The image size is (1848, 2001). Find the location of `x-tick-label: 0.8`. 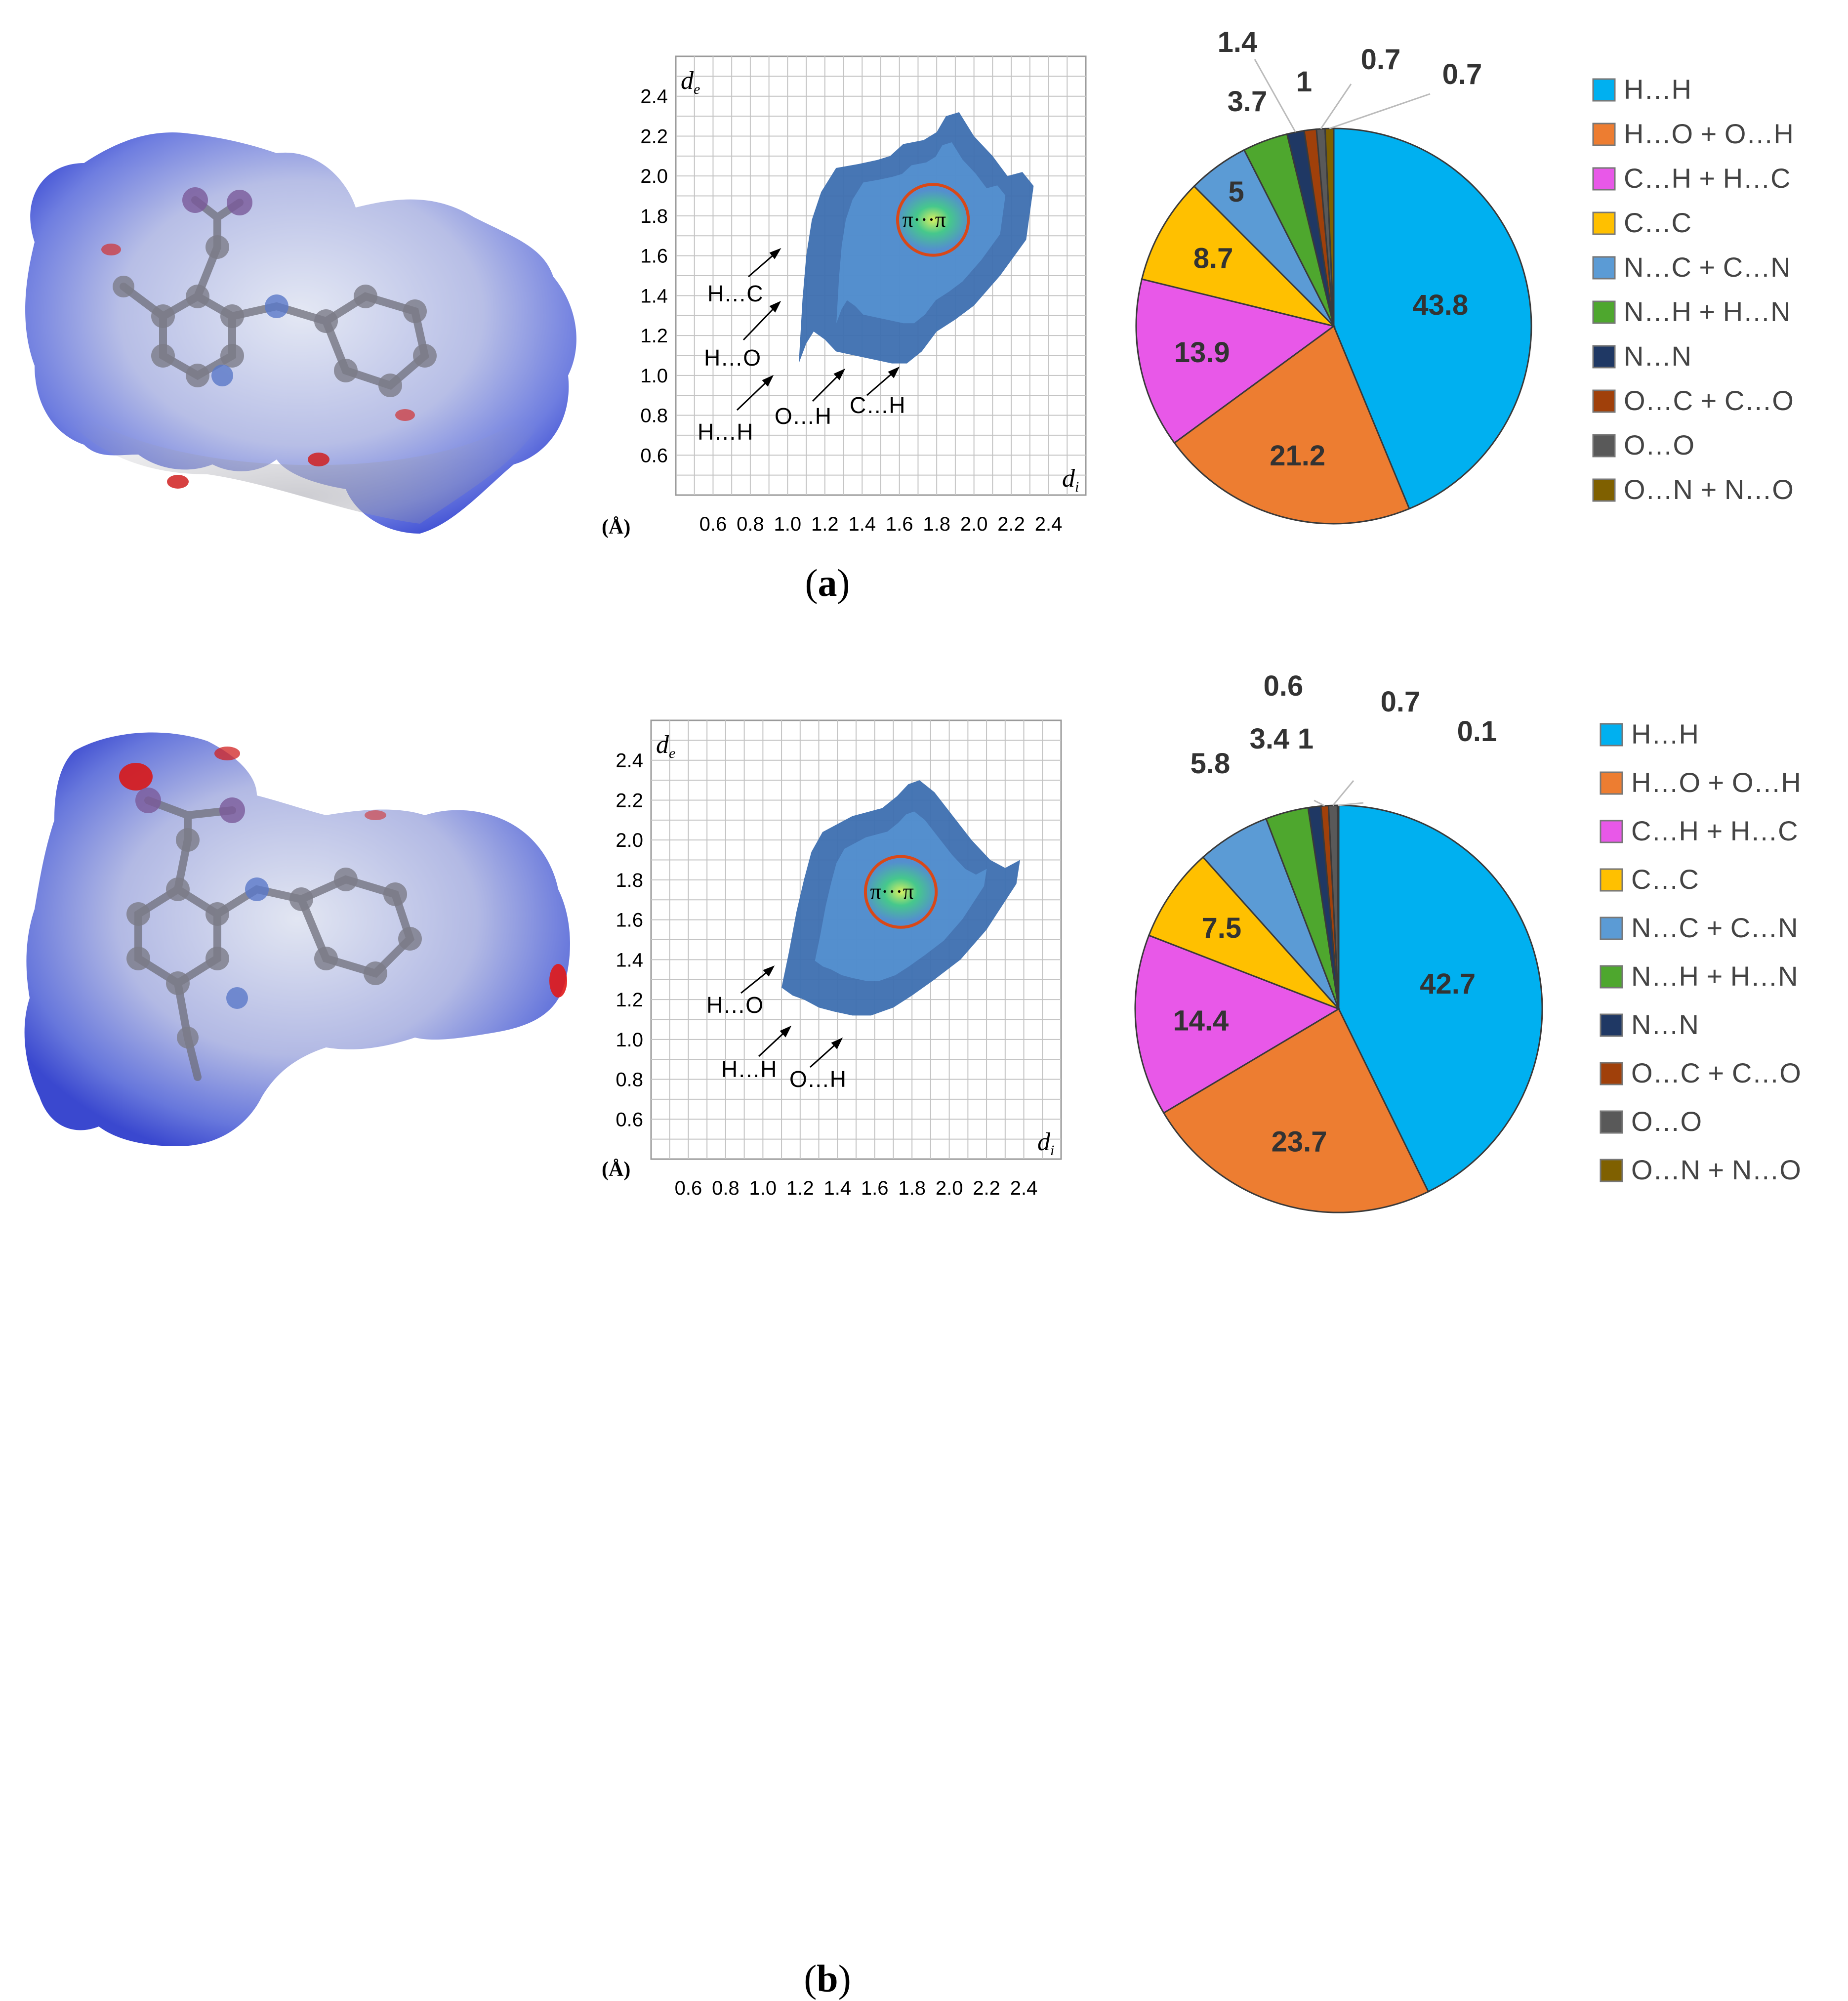

x-tick-label: 0.8 is located at coordinates (750, 524).